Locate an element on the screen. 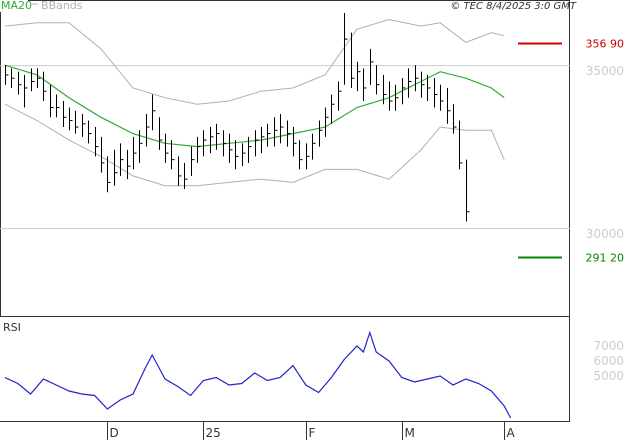 The height and width of the screenshot is (440, 627). legend-bbands: BBands is located at coordinates (62, 6).